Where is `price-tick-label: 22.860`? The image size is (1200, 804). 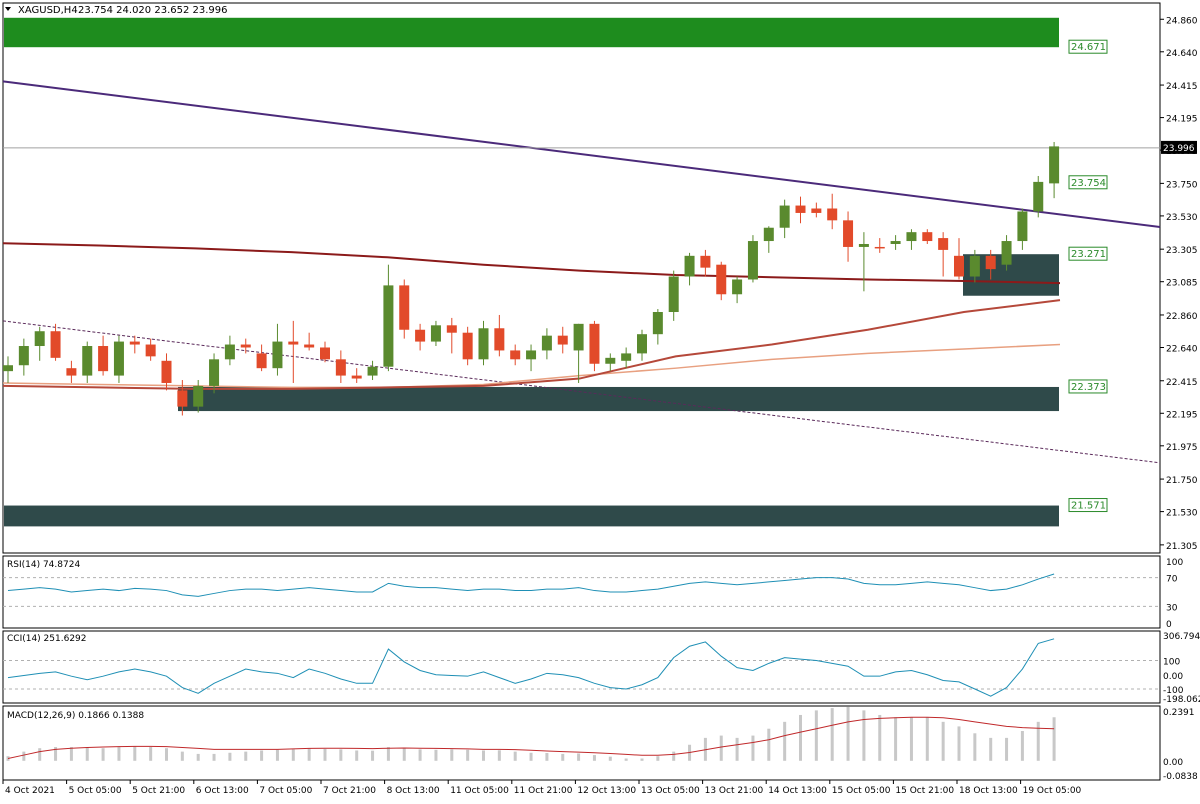 price-tick-label: 22.860 is located at coordinates (1182, 317).